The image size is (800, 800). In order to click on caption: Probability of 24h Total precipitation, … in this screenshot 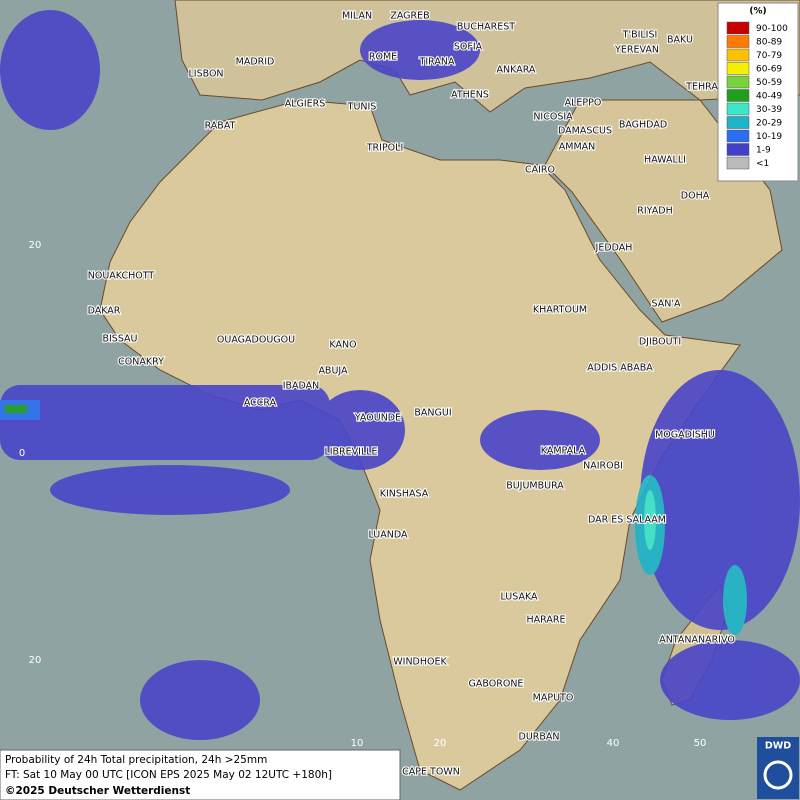, I will do `click(200, 774)`.